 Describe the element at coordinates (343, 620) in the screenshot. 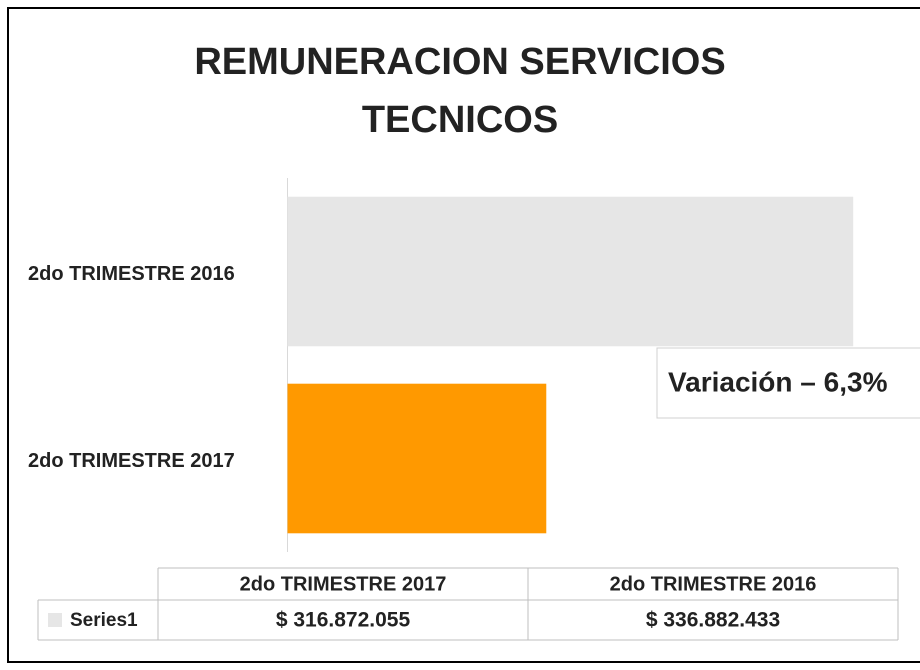

I see `table-value: $ 316.872.055` at that location.